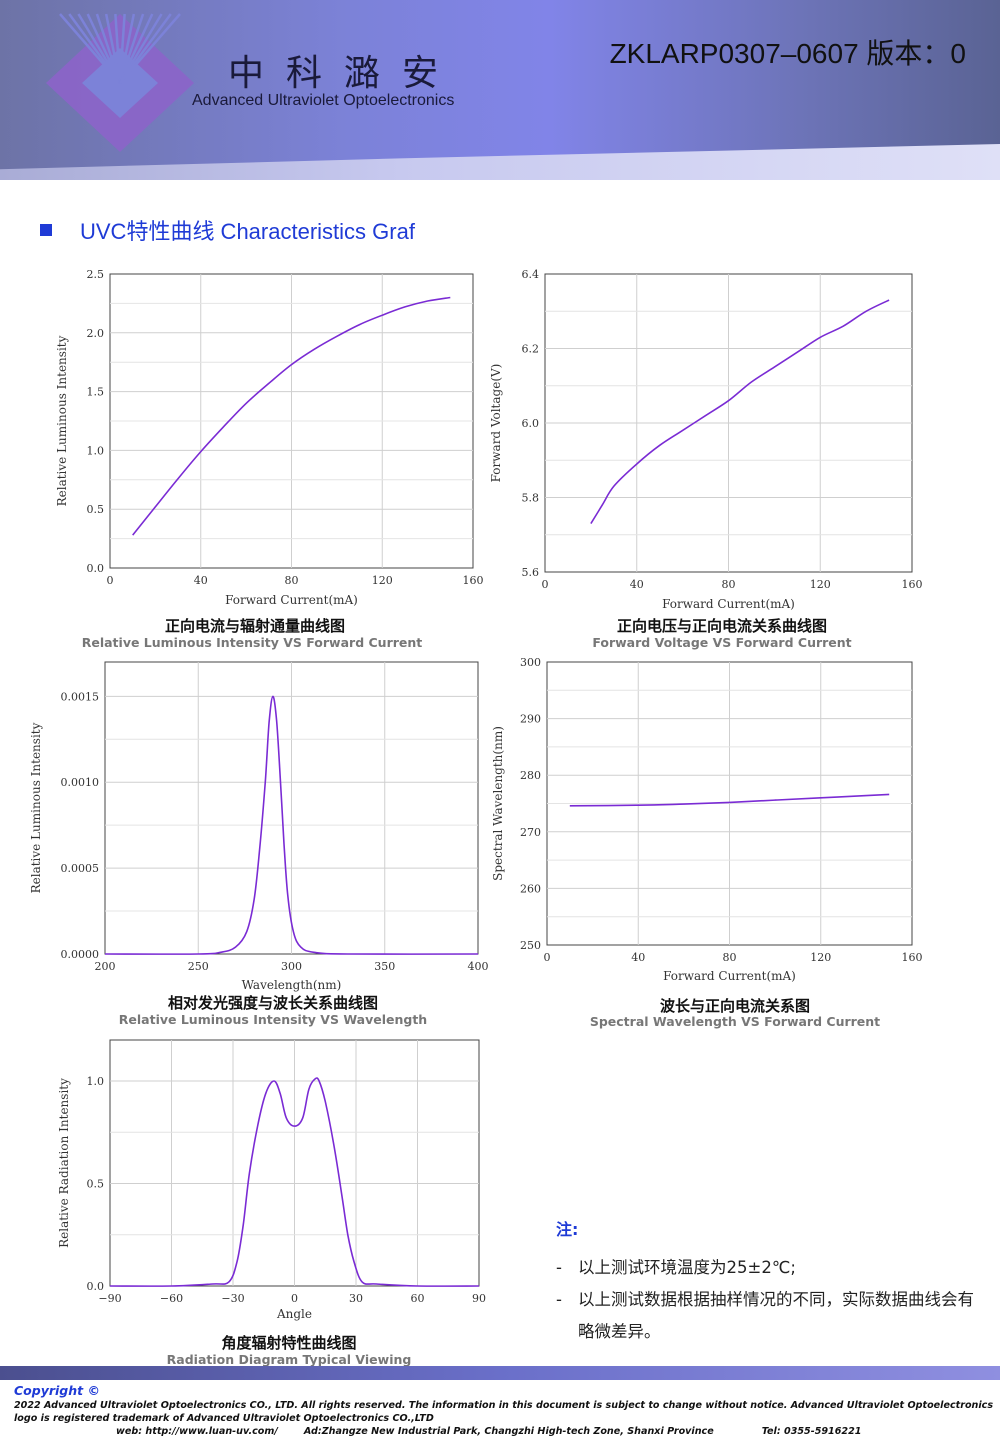 The height and width of the screenshot is (1444, 1000). I want to click on chart-caption-en: Forward Voltage VS Forward Current, so click(722, 642).